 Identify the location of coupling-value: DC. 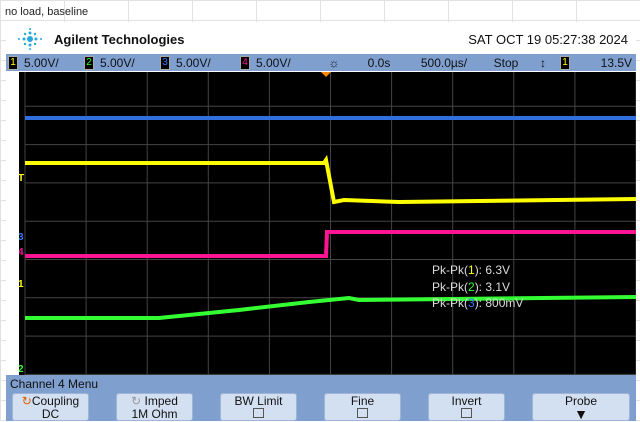
(50, 414).